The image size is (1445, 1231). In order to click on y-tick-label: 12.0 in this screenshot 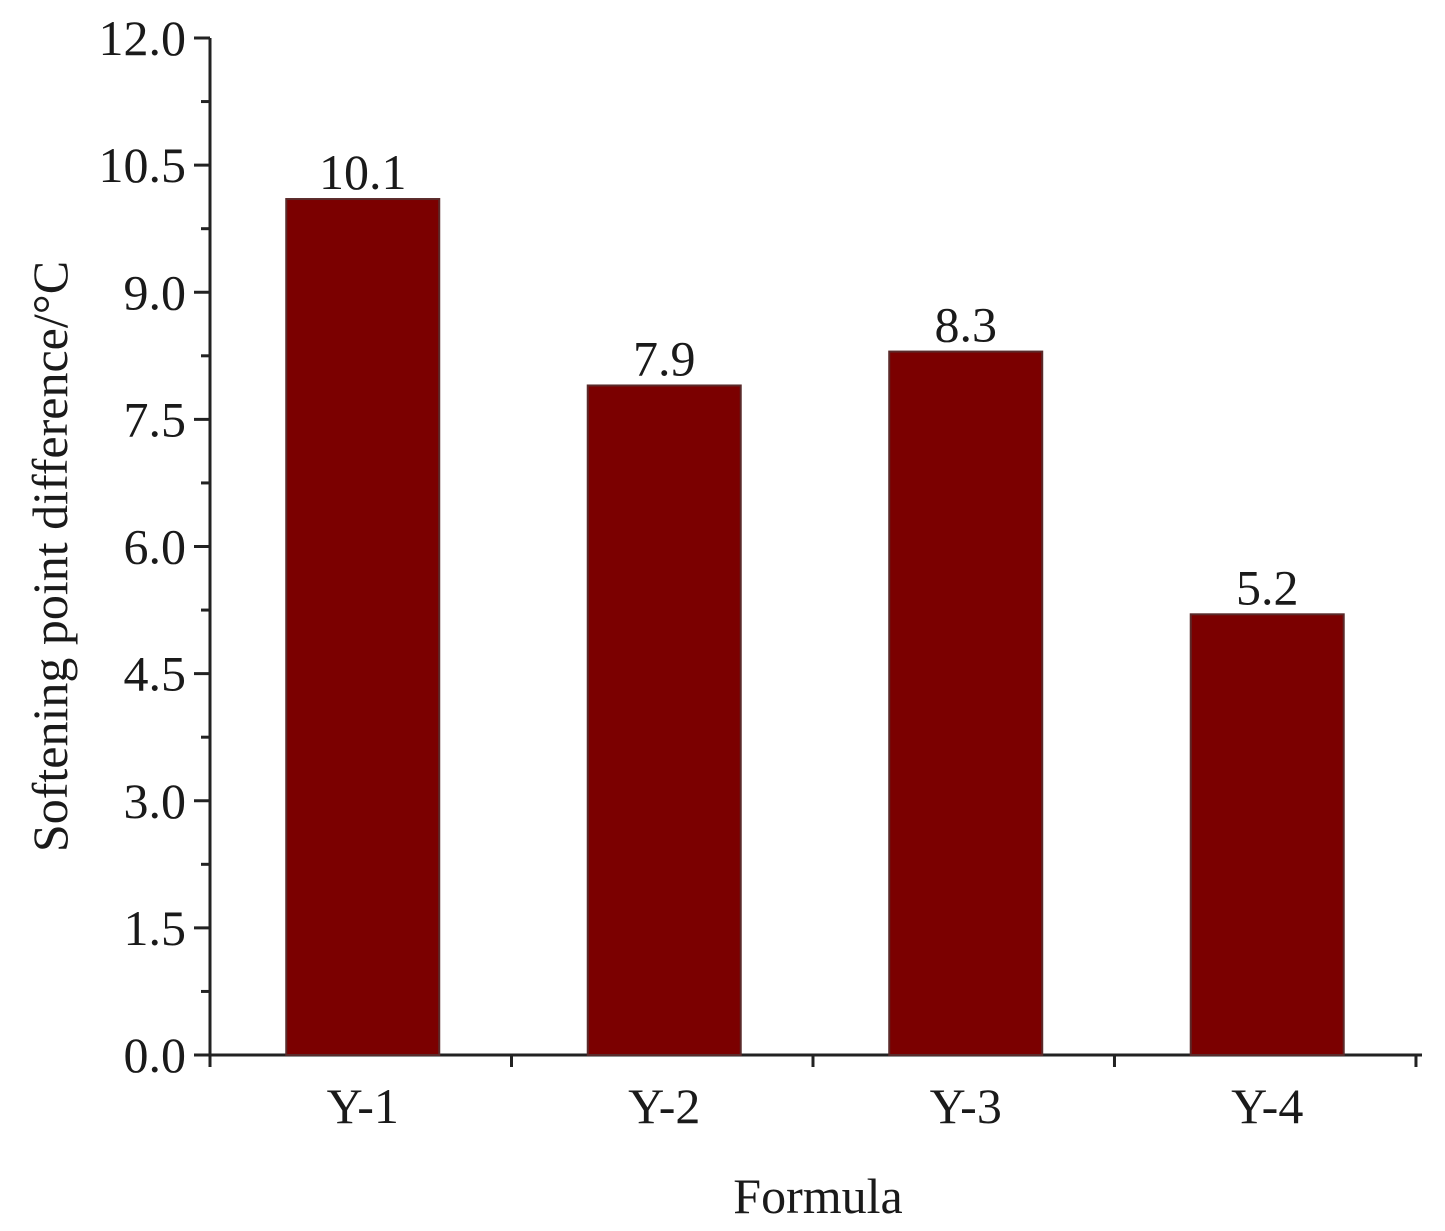, I will do `click(143, 38)`.